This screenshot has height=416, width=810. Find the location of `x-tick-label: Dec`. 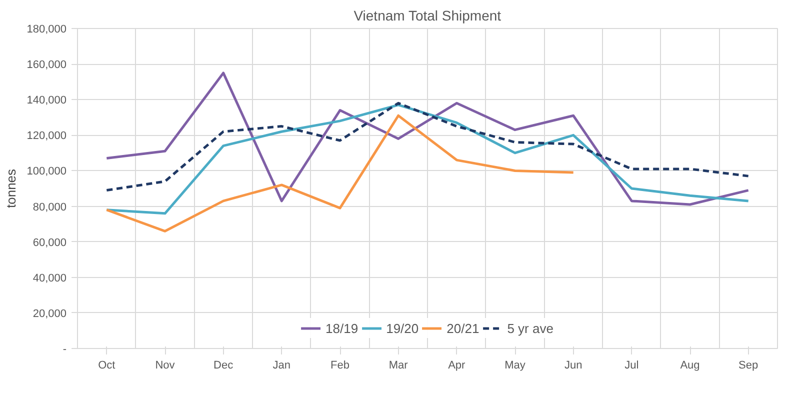

x-tick-label: Dec is located at coordinates (224, 366).